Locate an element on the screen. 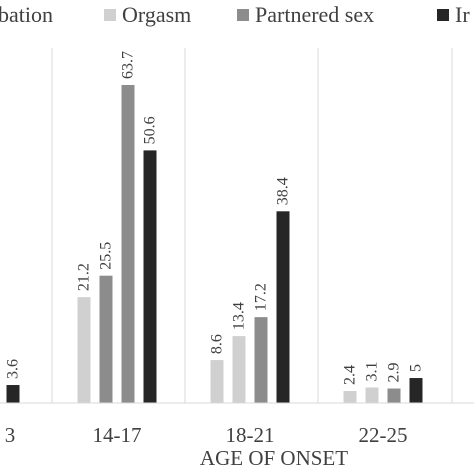  legend-label-0: bation is located at coordinates (26, 14).